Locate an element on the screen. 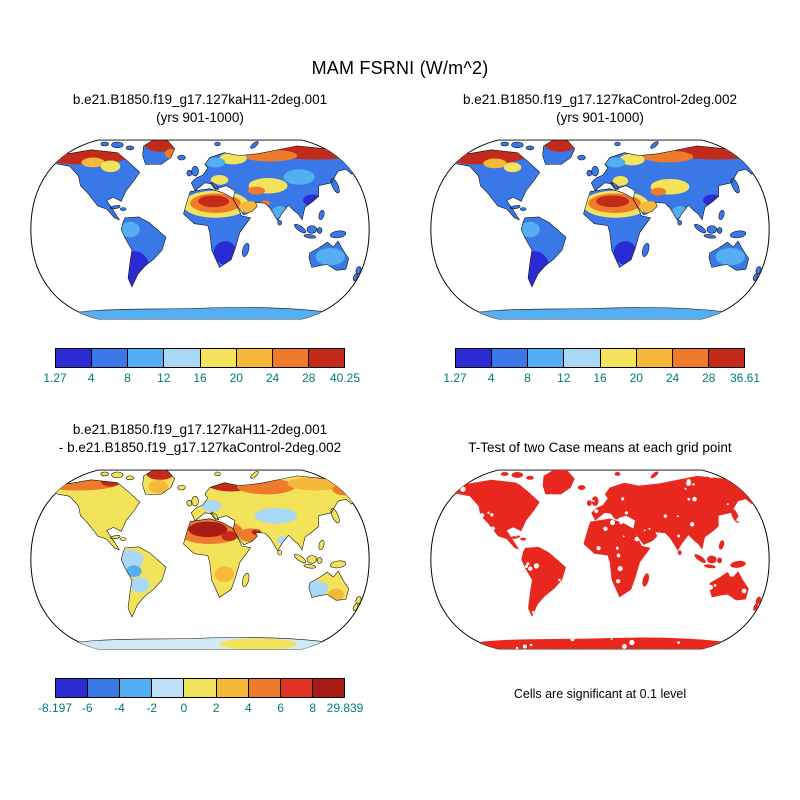  colorbar-case1: 1.27 4 8 12 16 20 24 28 40.25 is located at coordinates (201, 367).